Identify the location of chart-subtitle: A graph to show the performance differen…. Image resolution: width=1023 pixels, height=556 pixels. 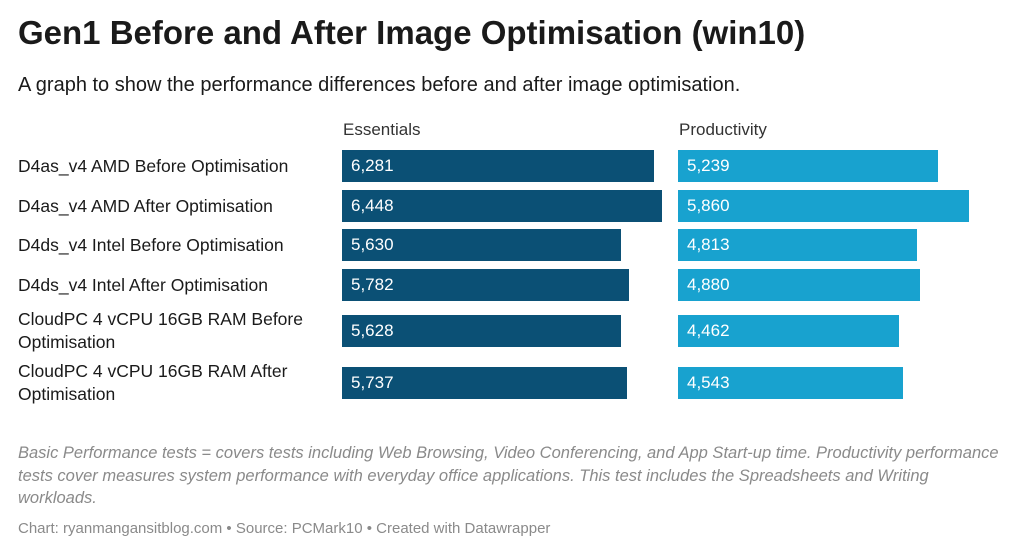
(379, 85).